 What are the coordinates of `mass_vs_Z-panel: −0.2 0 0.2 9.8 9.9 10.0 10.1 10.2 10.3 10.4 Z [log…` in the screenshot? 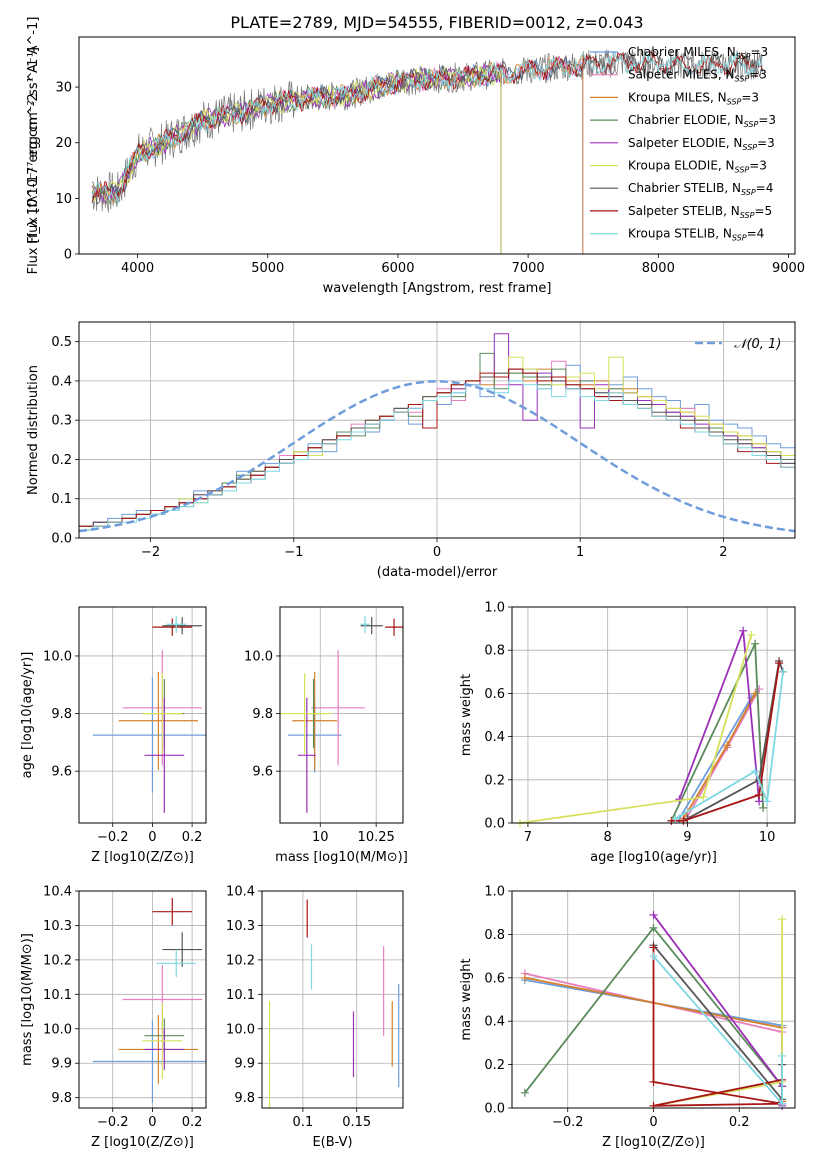 It's located at (113, 1017).